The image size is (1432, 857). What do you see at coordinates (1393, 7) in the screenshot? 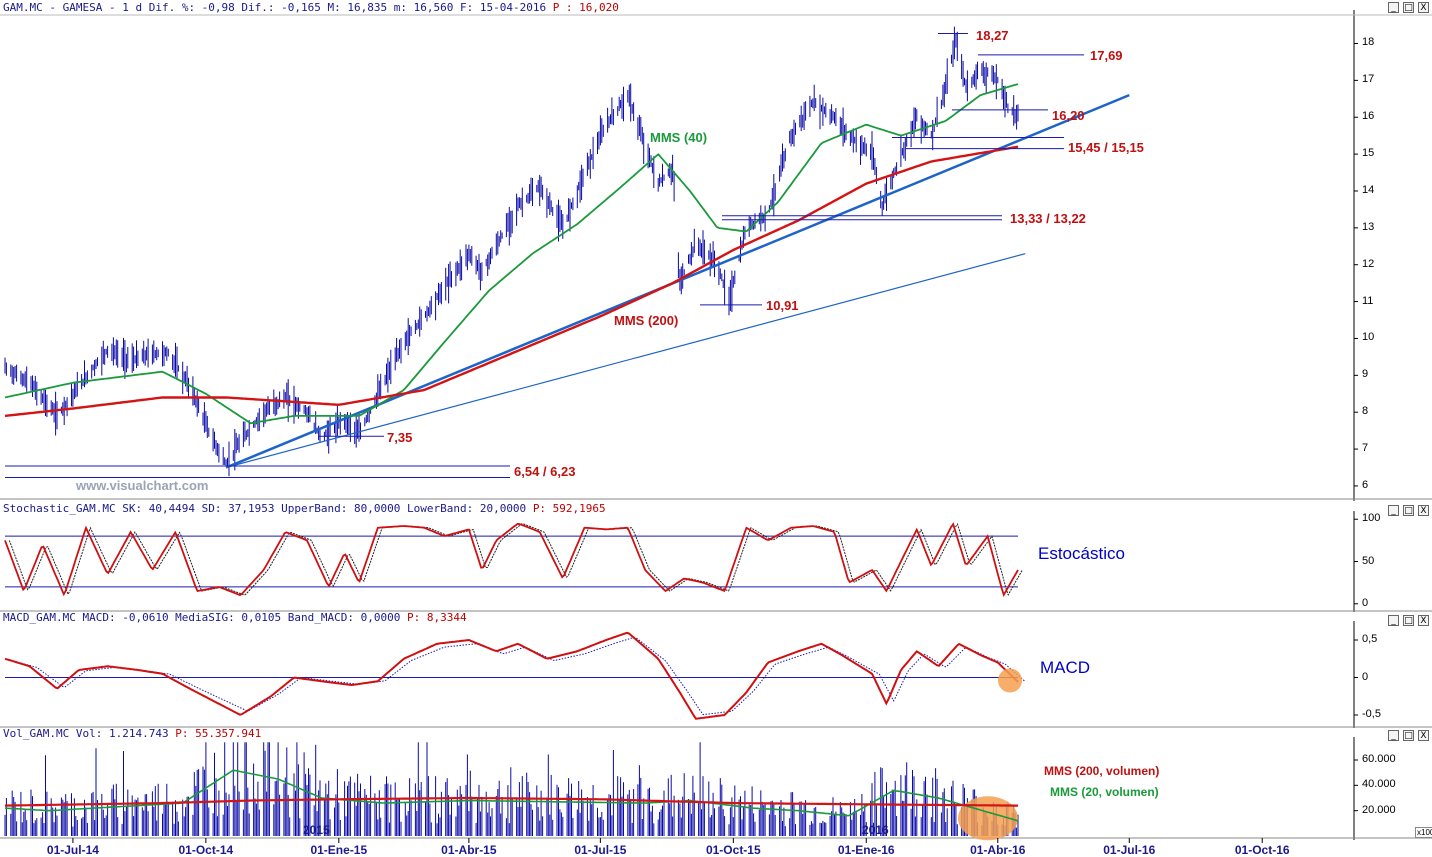
I see `price-minimize-button: _` at bounding box center [1393, 7].